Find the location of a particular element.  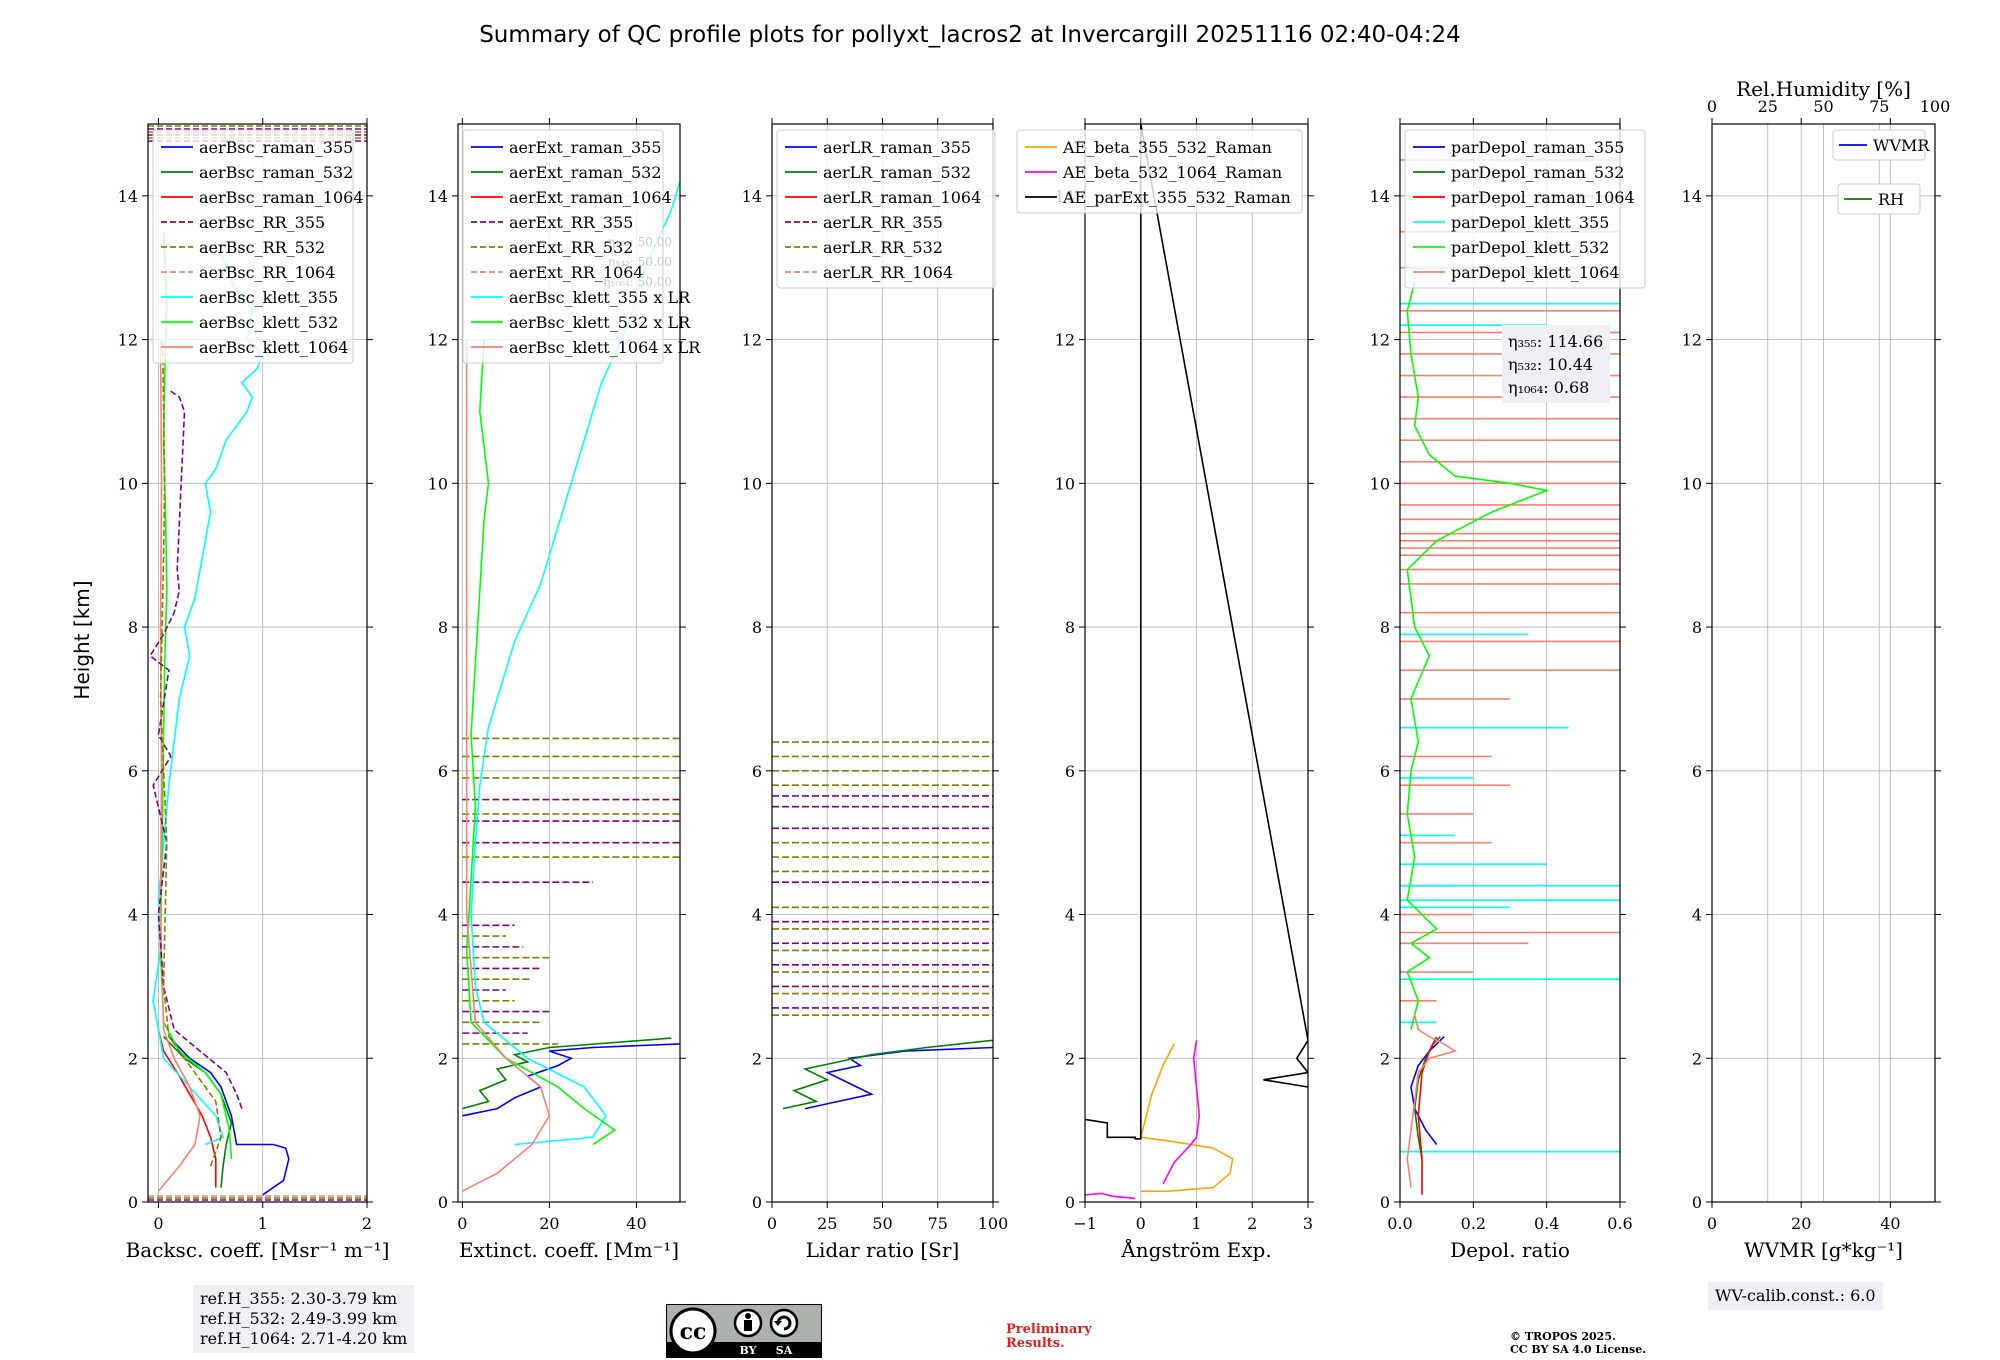

legend-label: aerExt_RR_355 is located at coordinates (571, 222).